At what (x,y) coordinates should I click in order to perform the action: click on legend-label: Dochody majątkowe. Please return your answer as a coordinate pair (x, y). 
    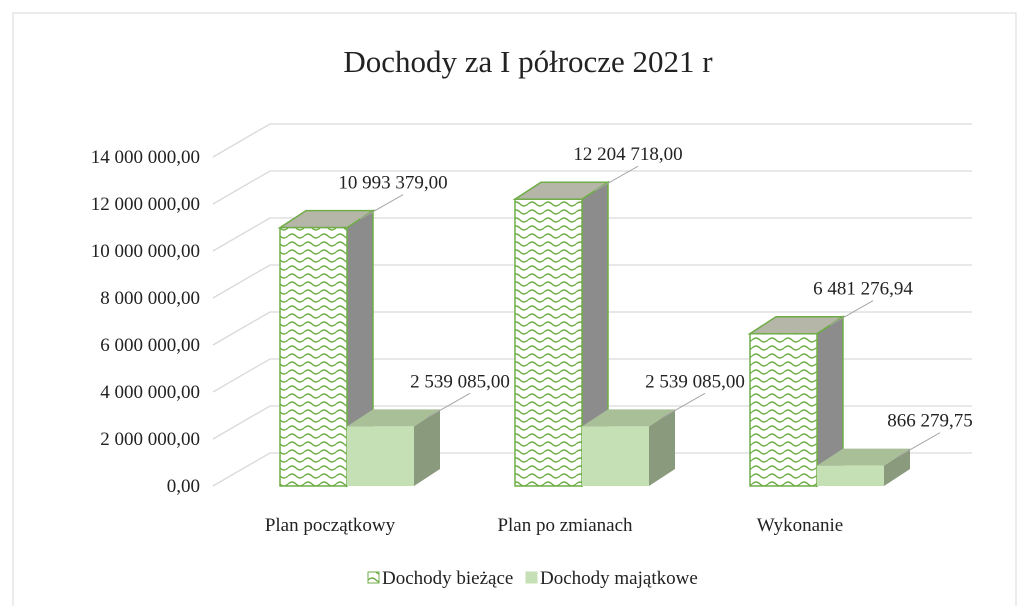
    Looking at the image, I should click on (619, 578).